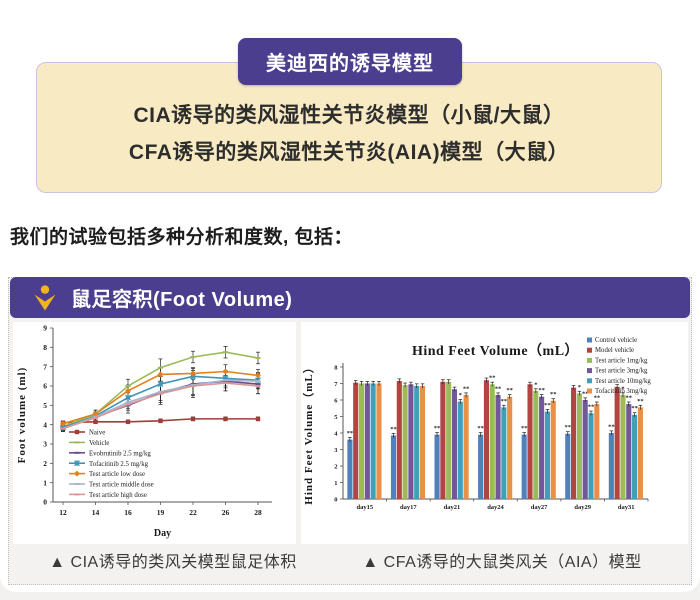 This screenshot has height=600, width=700. Describe the element at coordinates (452, 507) in the screenshot. I see `svg-text: day21` at that location.